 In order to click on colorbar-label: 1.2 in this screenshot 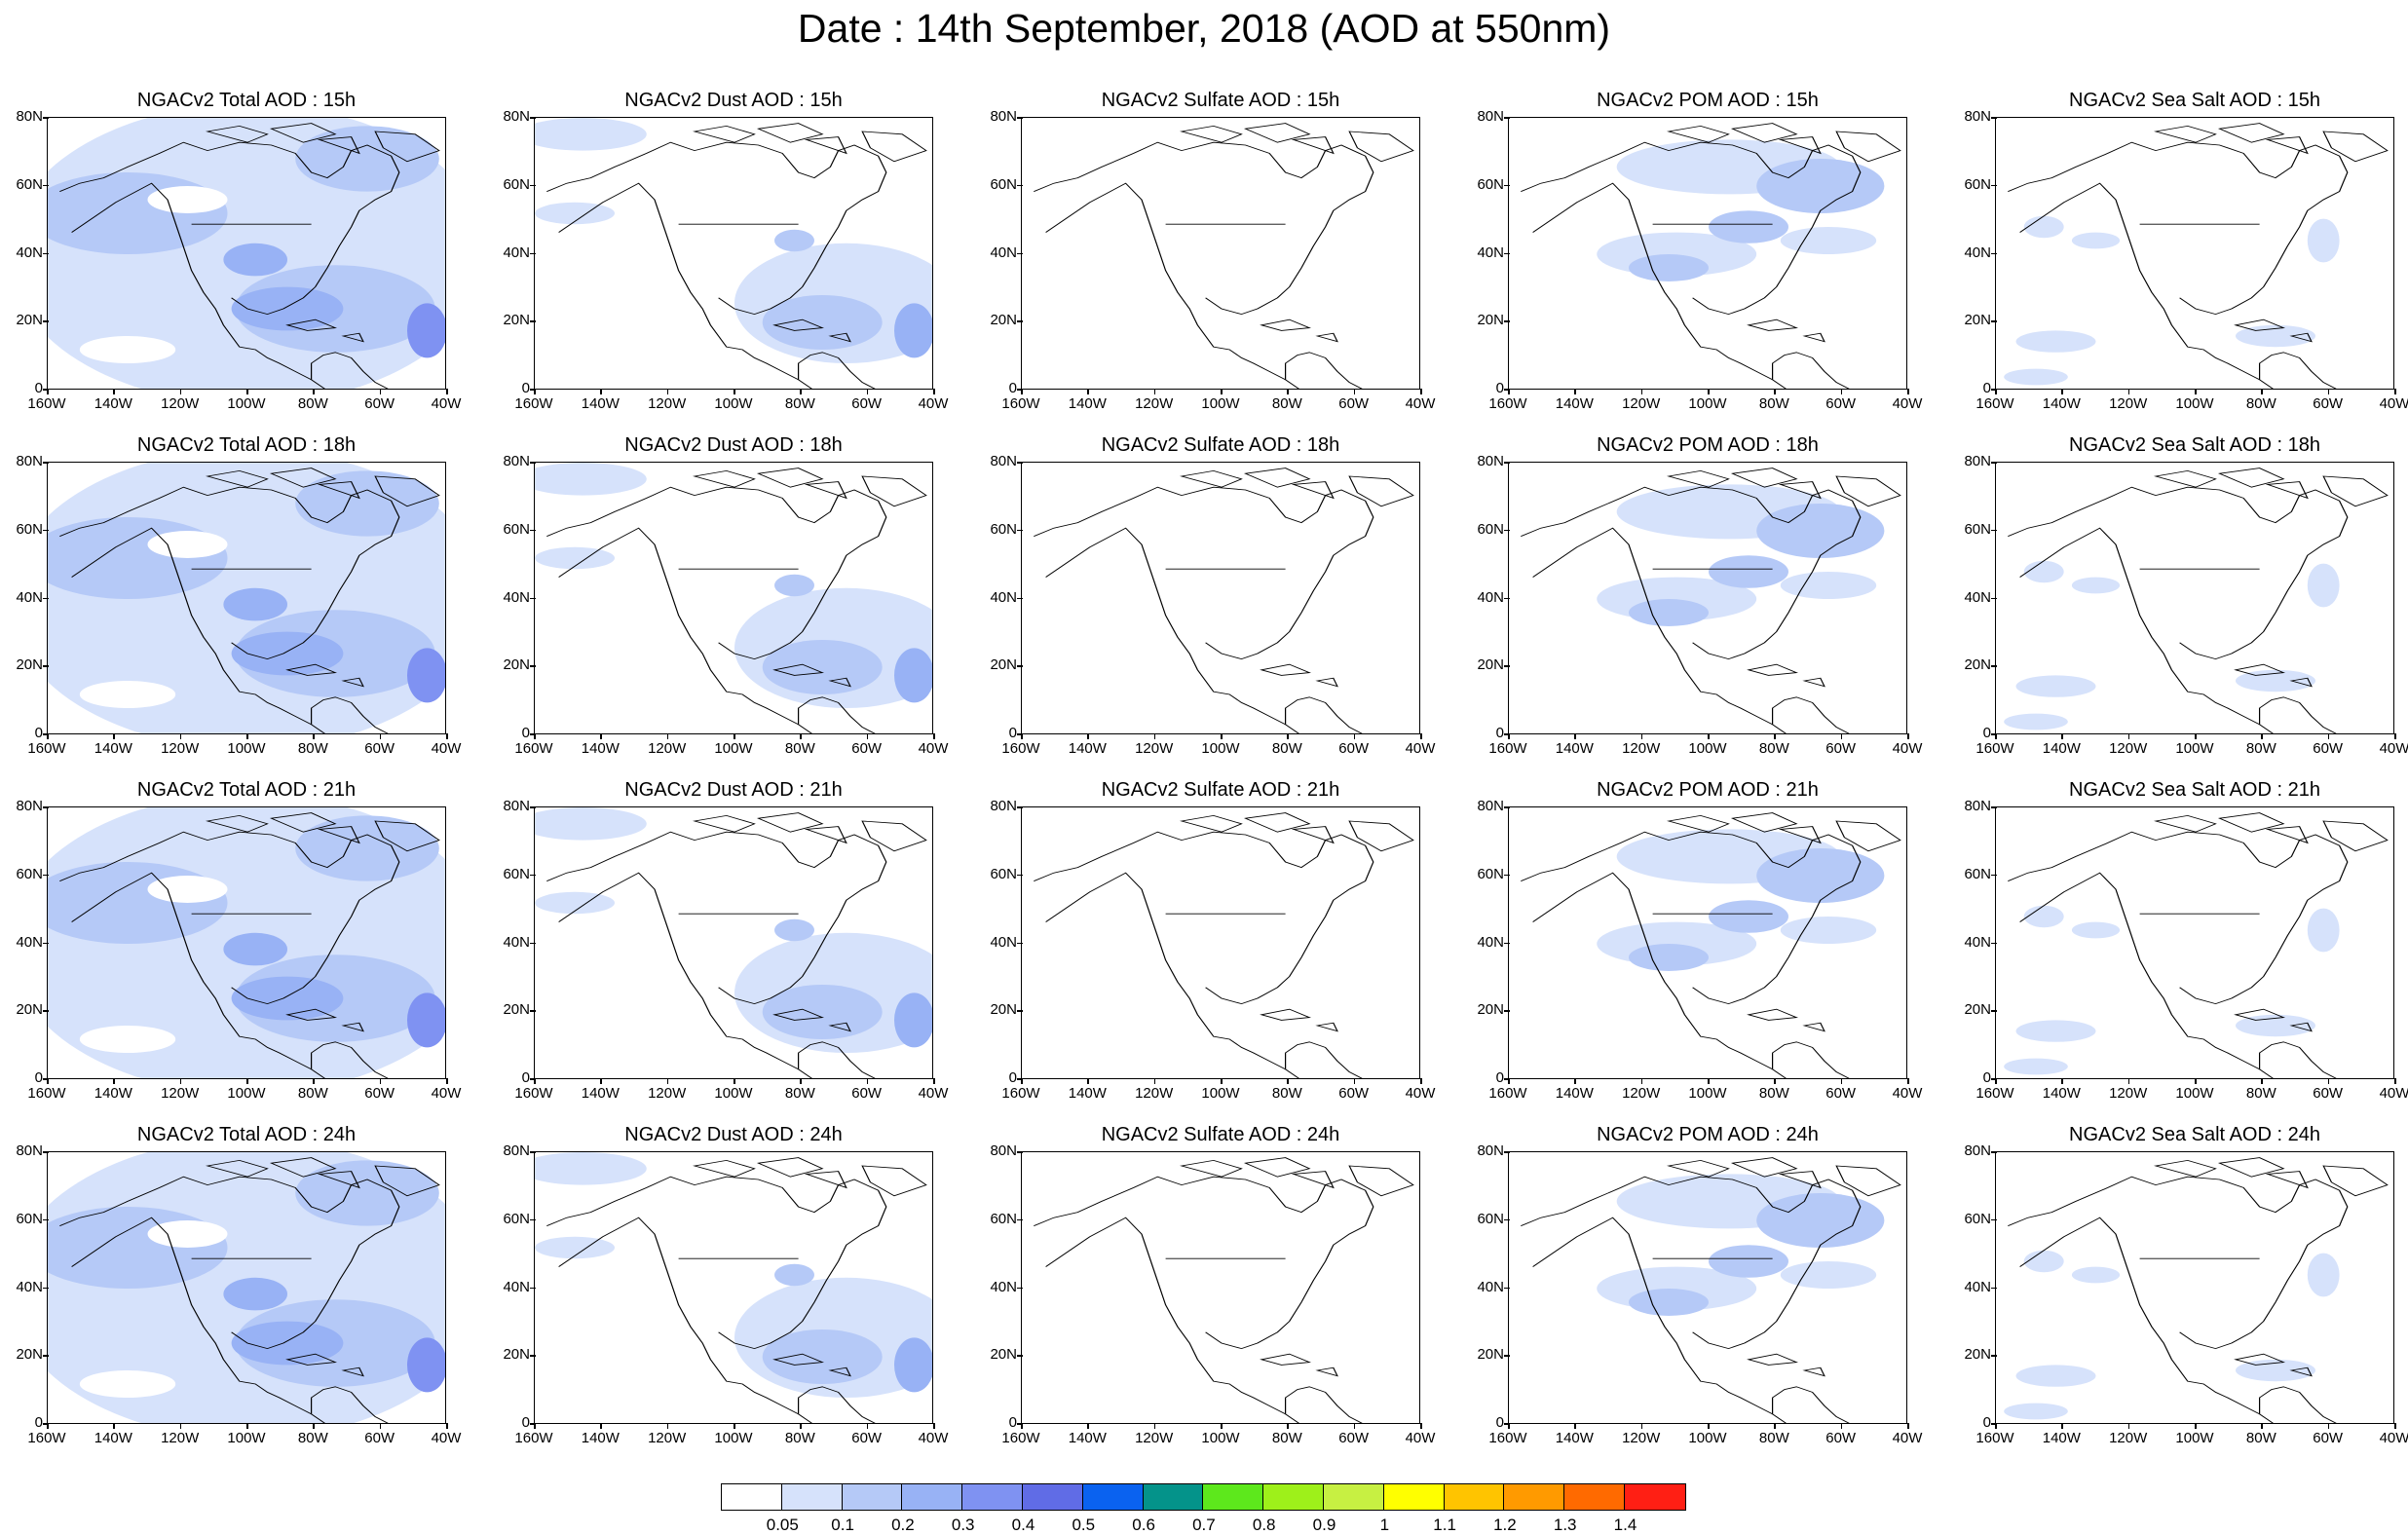, I will do `click(1505, 1525)`.